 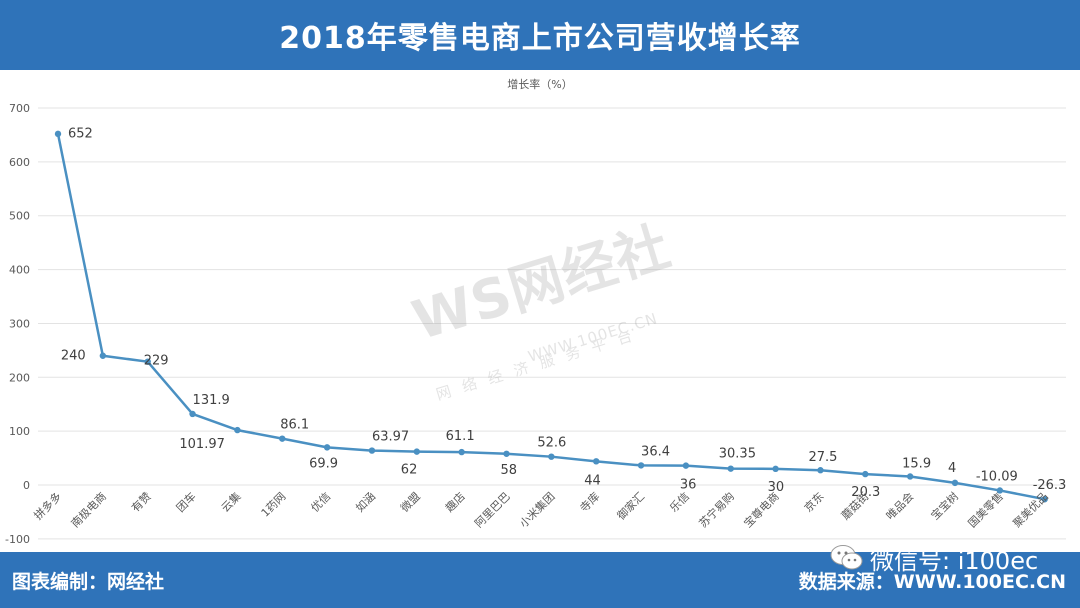 I want to click on category-label: 有赞, so click(x=140, y=501).